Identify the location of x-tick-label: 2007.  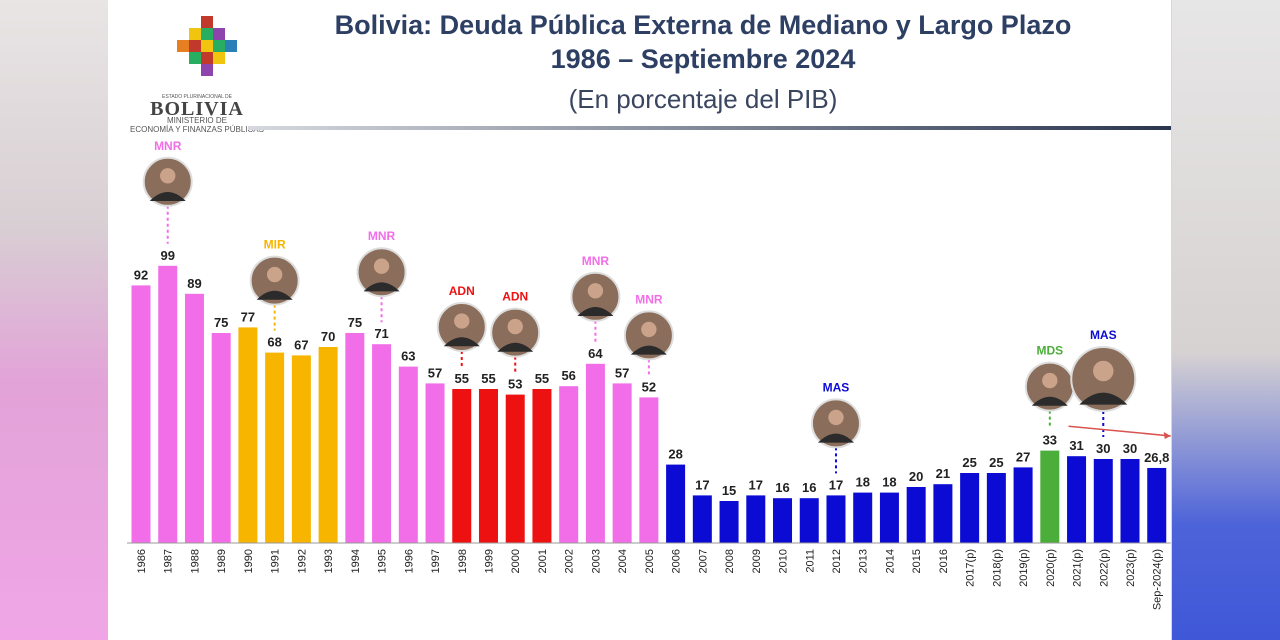
(703, 561).